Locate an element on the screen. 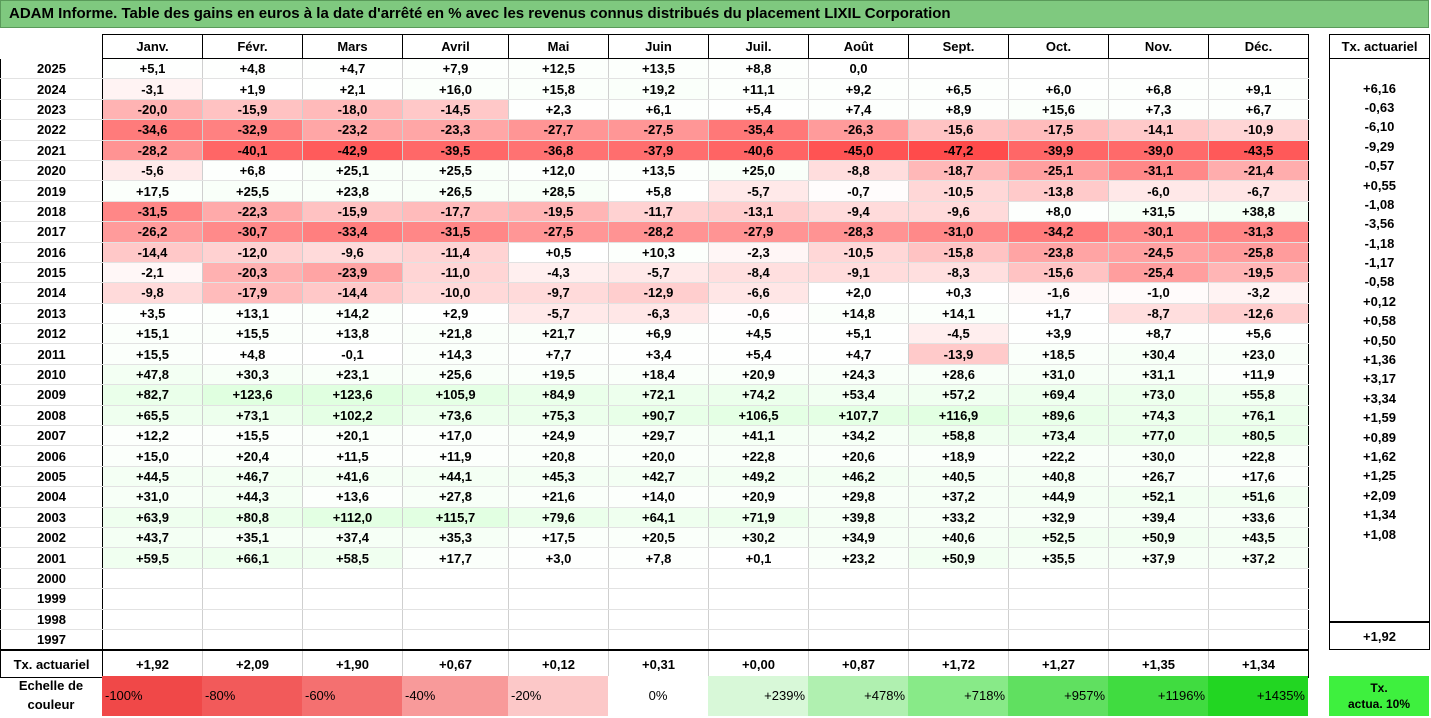 The height and width of the screenshot is (718, 1431). gain-cell: +17,6 is located at coordinates (1258, 477).